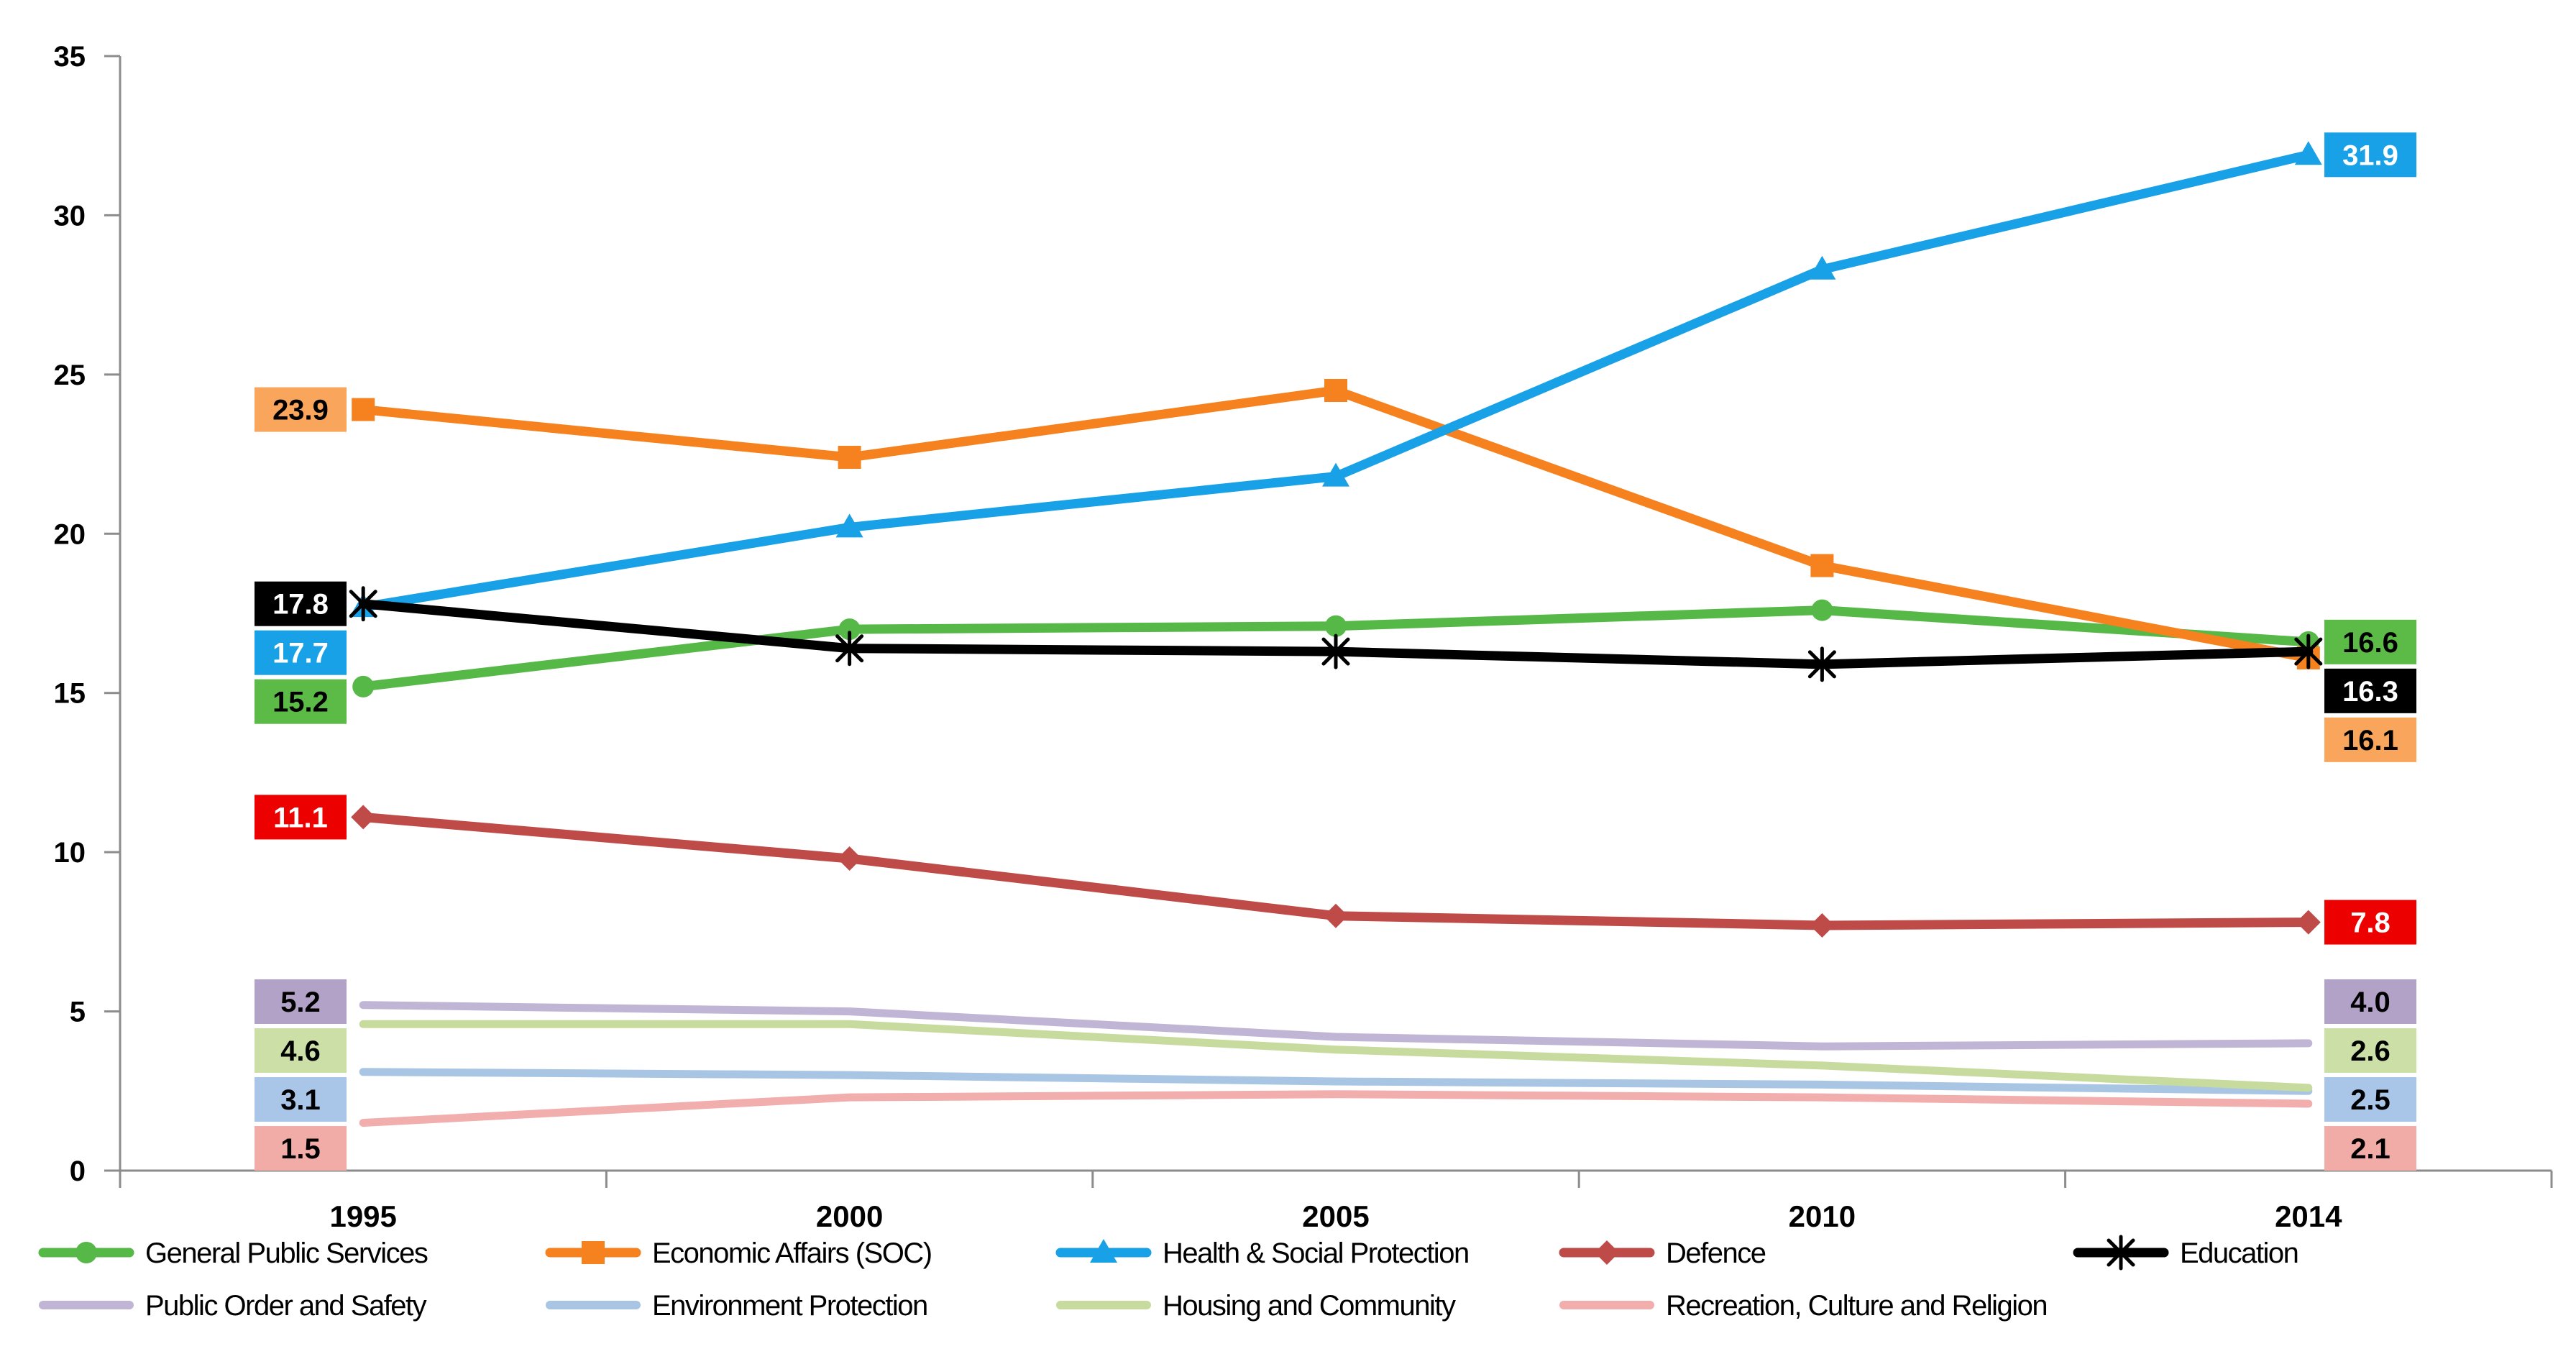  I want to click on data-label-recreation-culture-and-religion-right: 2.1, so click(2370, 1148).